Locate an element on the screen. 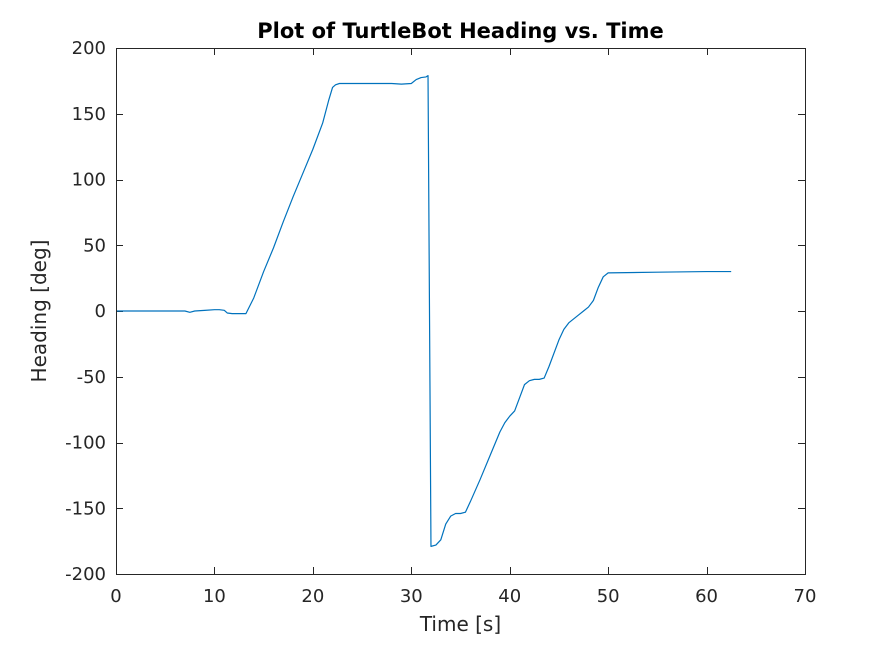 The height and width of the screenshot is (645, 891). x-tick-label: 30 is located at coordinates (411, 596).